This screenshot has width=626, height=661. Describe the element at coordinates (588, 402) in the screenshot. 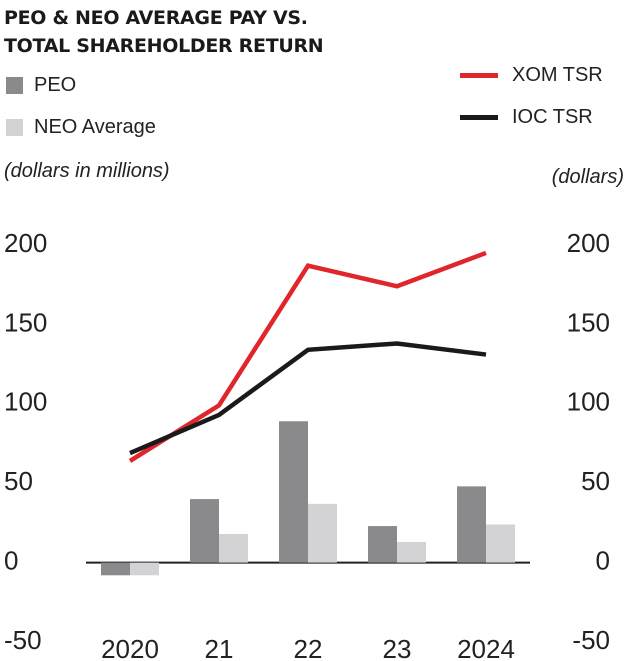

I see `right-y-tick-label: 100` at that location.